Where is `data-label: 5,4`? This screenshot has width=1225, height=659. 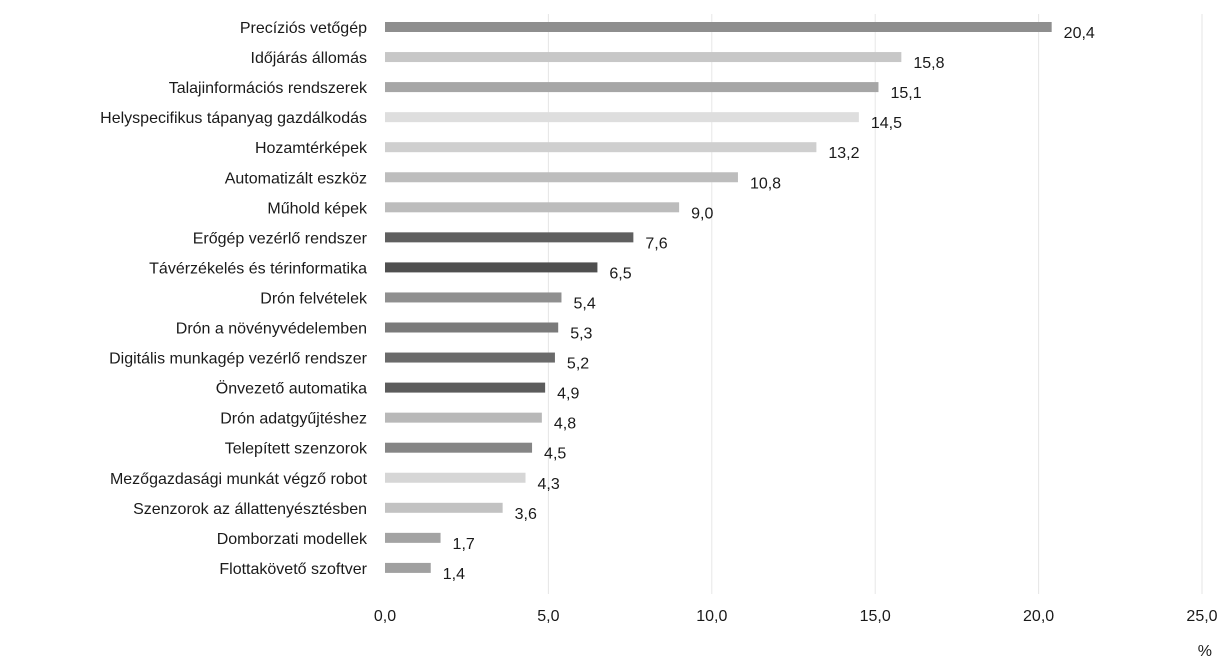
data-label: 5,4 is located at coordinates (584, 303).